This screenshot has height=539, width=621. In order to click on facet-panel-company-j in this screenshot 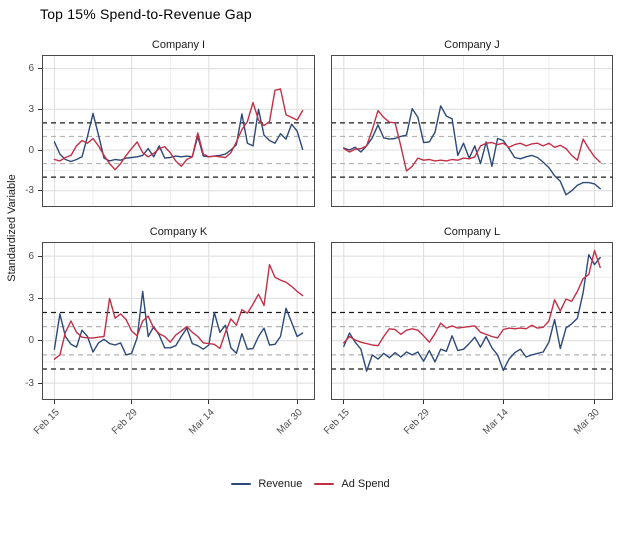, I will do `click(472, 131)`.